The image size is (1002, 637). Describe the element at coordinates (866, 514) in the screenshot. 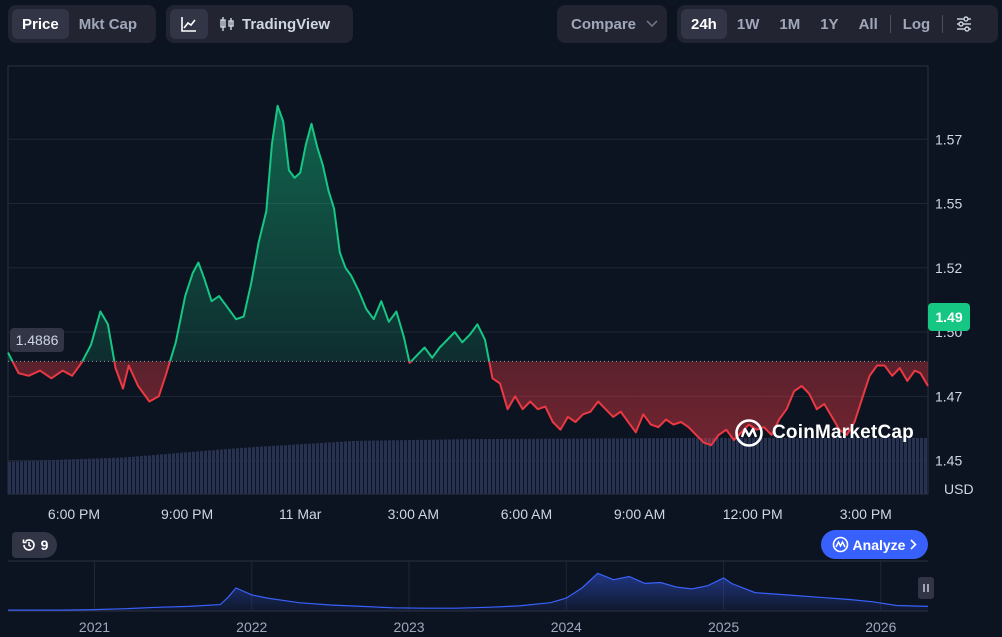

I see `x-tick-label: 3:00 PM` at that location.